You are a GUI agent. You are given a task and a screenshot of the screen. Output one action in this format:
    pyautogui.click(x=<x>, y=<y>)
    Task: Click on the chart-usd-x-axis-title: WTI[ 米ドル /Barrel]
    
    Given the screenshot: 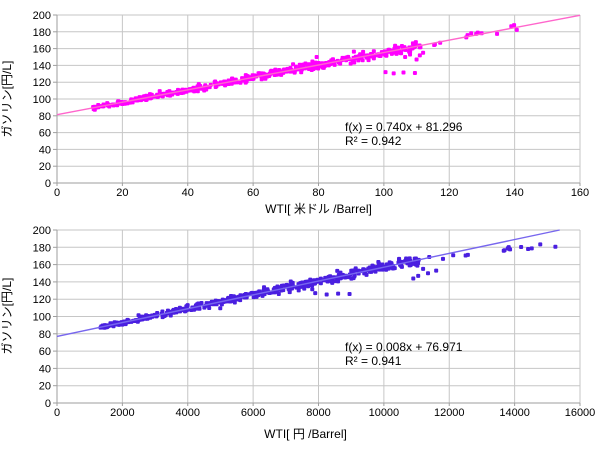 What is the action you would take?
    pyautogui.click(x=318, y=209)
    